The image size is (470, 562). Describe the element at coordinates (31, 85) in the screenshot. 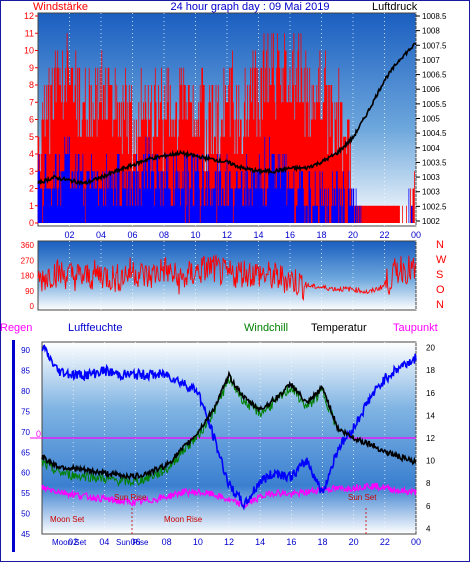

I see `wind-tick-label: 8` at that location.